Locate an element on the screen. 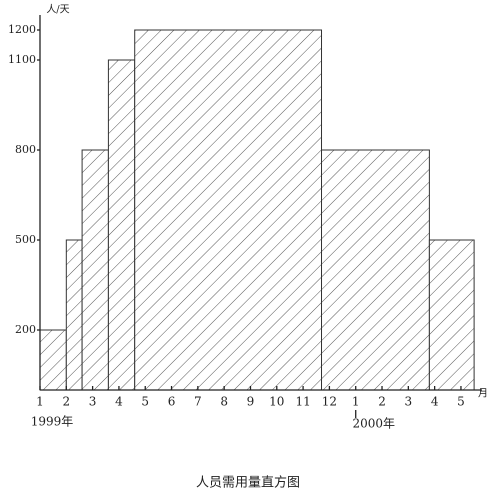 This screenshot has width=500, height=497. year-label: 2000年 is located at coordinates (373, 424).